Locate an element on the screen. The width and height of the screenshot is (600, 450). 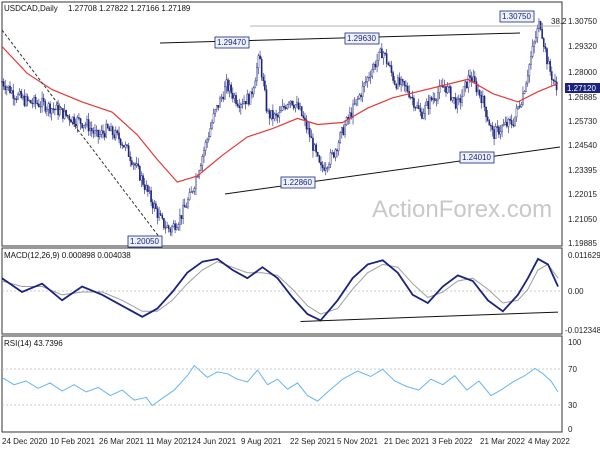
x-tick-2: 26 Mar 2021 is located at coordinates (121, 441).